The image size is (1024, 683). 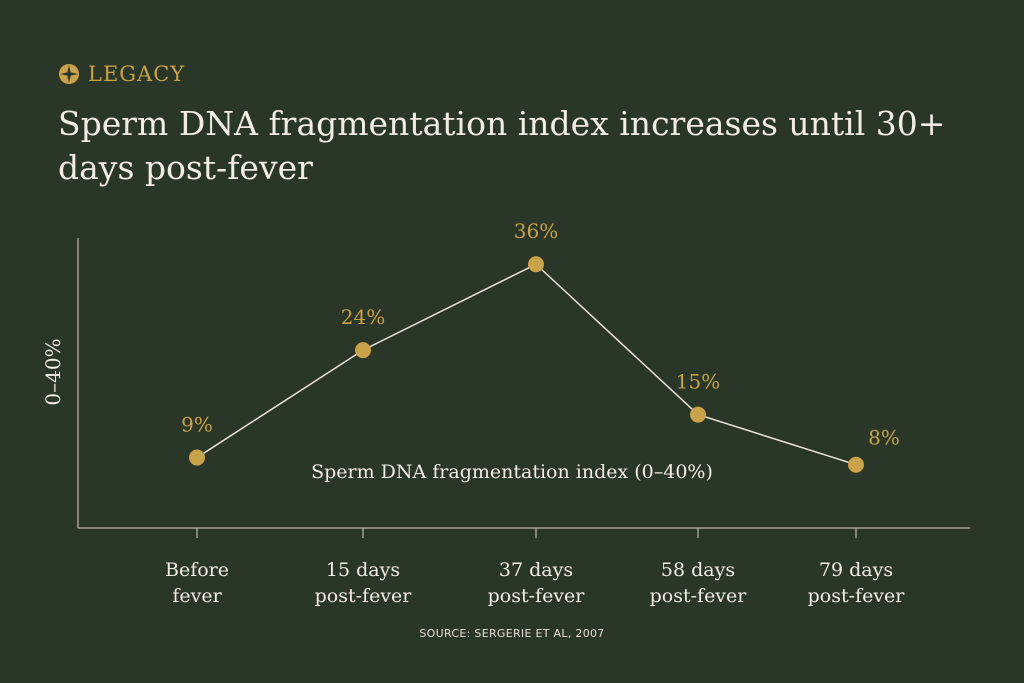 What do you see at coordinates (537, 583) in the screenshot?
I see `category-label: 37 days post-fever` at bounding box center [537, 583].